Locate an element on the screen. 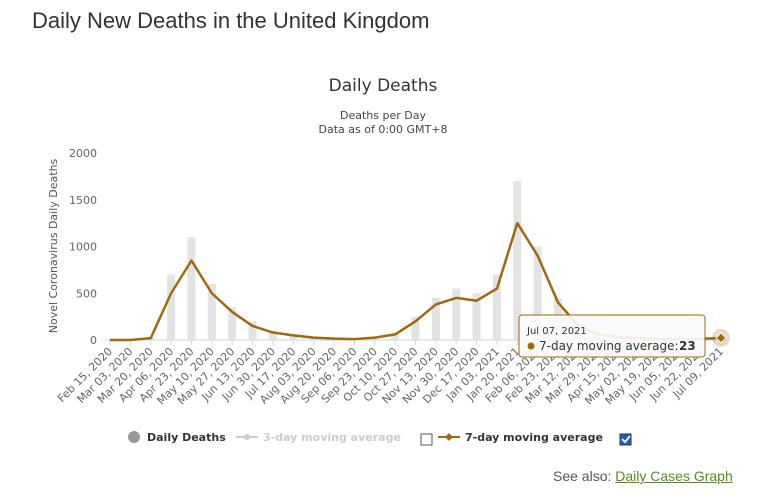  legend-label: Daily Deaths is located at coordinates (186, 437).